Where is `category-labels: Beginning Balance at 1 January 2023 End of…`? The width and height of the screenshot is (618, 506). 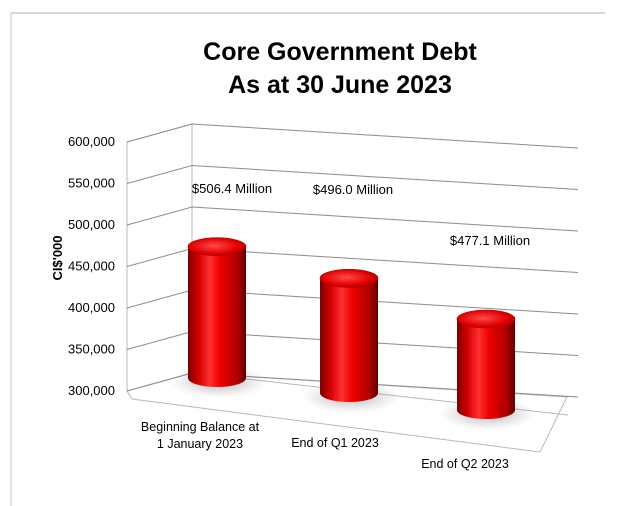
category-labels: Beginning Balance at 1 January 2023 End of… is located at coordinates (325, 445).